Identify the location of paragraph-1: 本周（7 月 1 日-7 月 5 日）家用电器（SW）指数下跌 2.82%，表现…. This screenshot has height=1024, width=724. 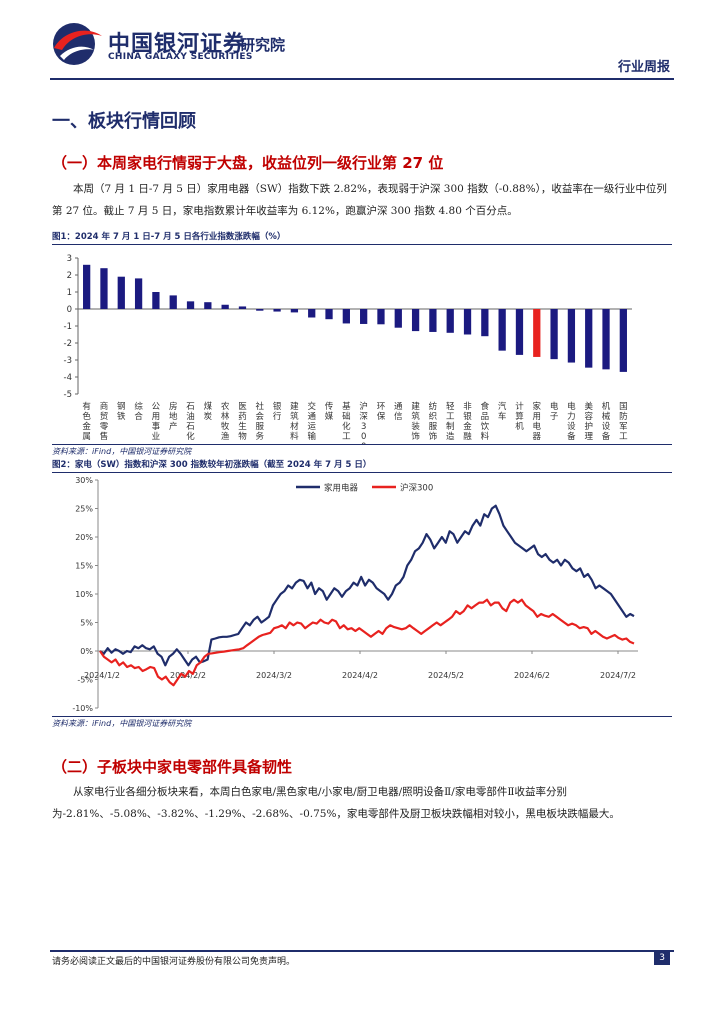
(362, 200).